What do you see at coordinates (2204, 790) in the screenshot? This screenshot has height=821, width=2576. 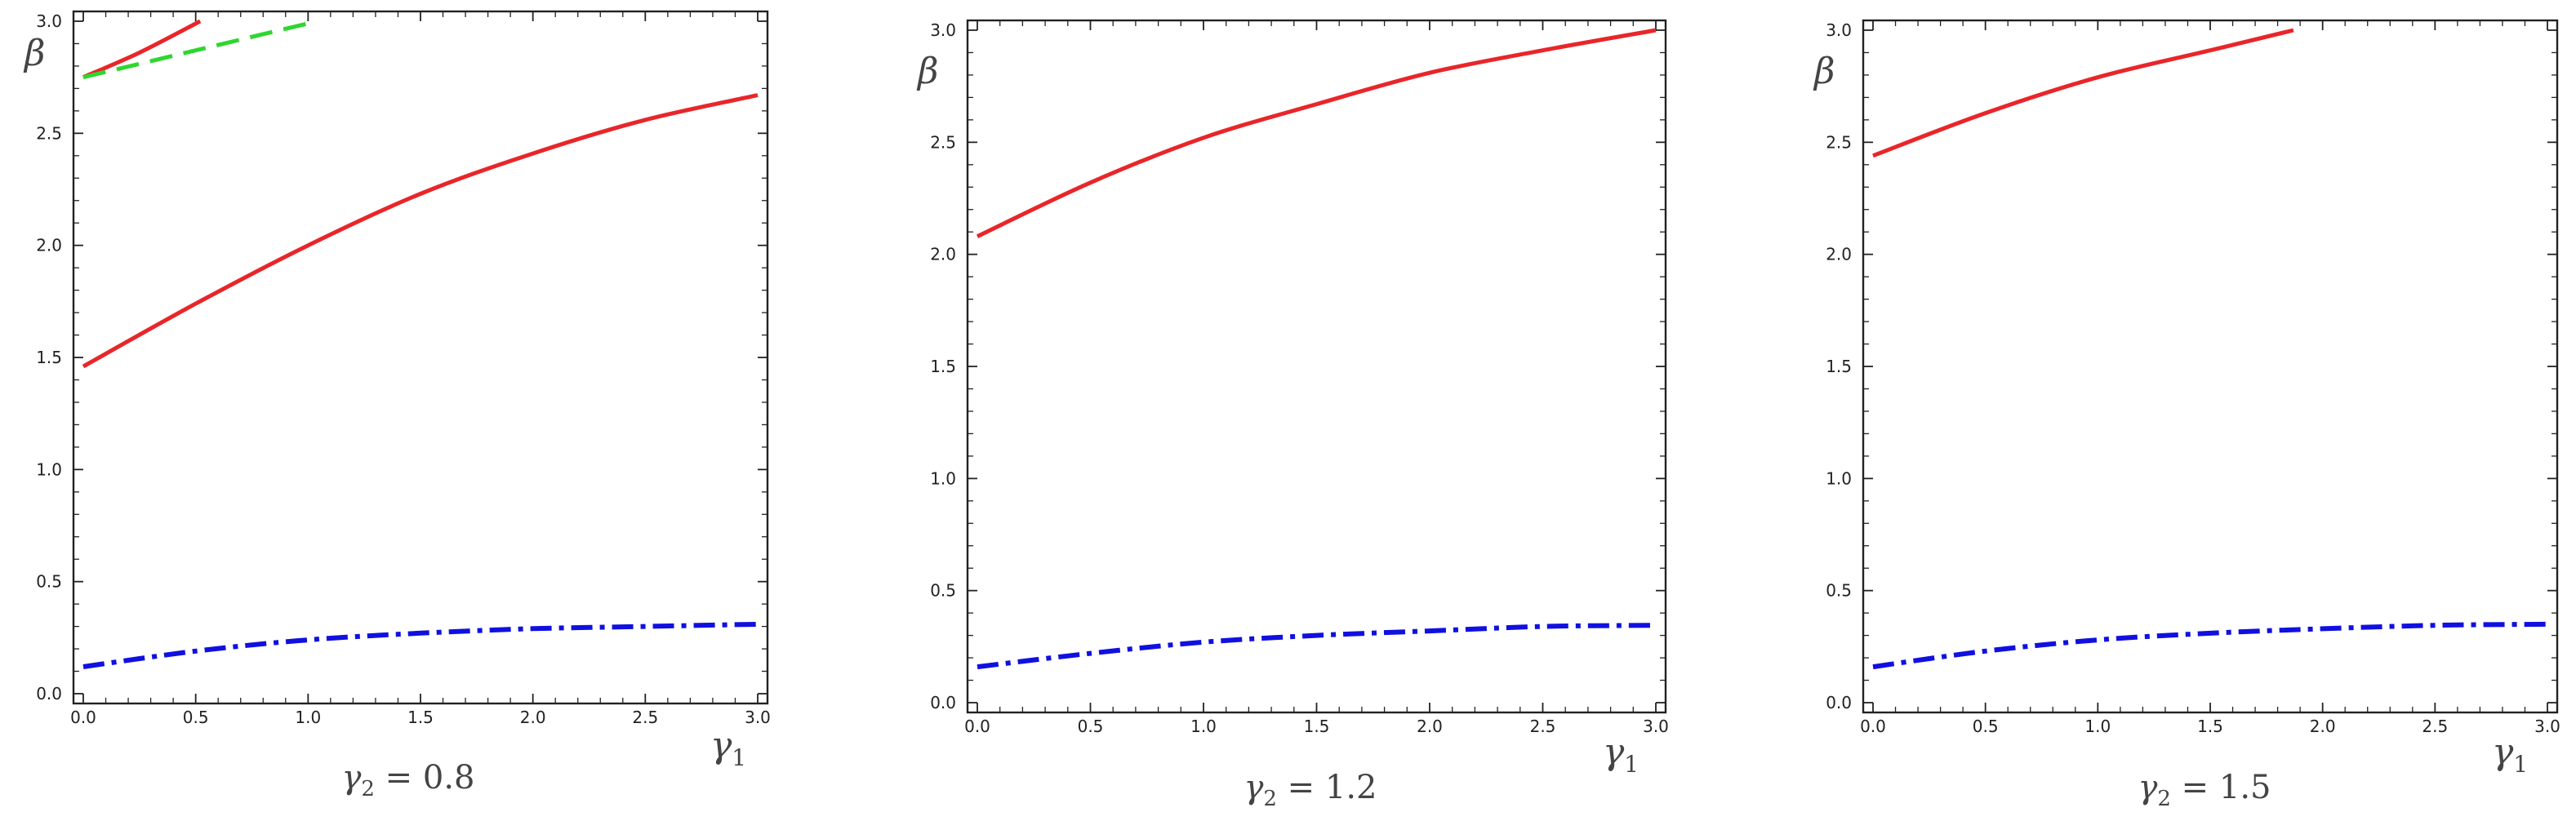 I see `panel-title: γ2 = 1.5` at bounding box center [2204, 790].